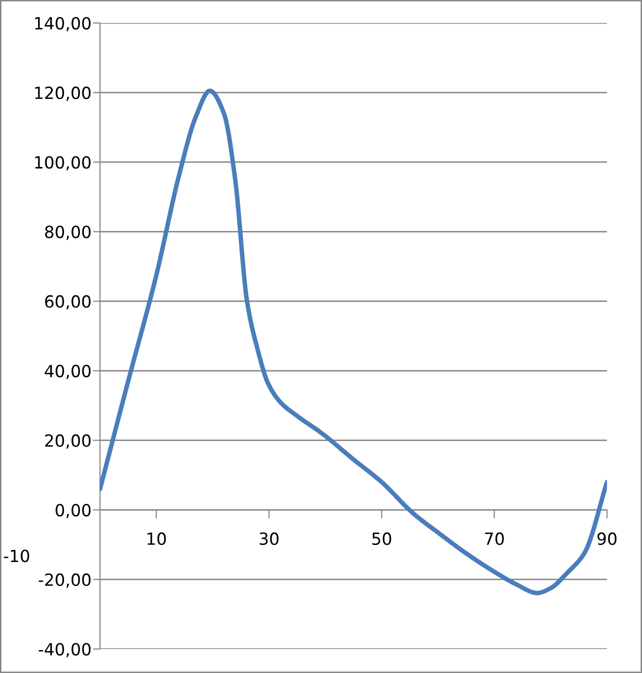  Describe the element at coordinates (67, 372) in the screenshot. I see `y-tick-label: 40,00` at that location.